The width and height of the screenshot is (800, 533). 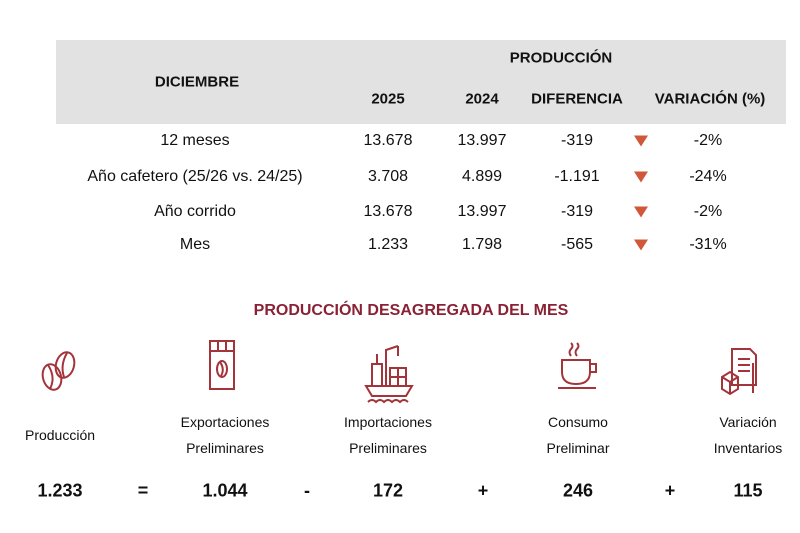 What do you see at coordinates (748, 422) in the screenshot?
I see `label-line1: Variación` at bounding box center [748, 422].